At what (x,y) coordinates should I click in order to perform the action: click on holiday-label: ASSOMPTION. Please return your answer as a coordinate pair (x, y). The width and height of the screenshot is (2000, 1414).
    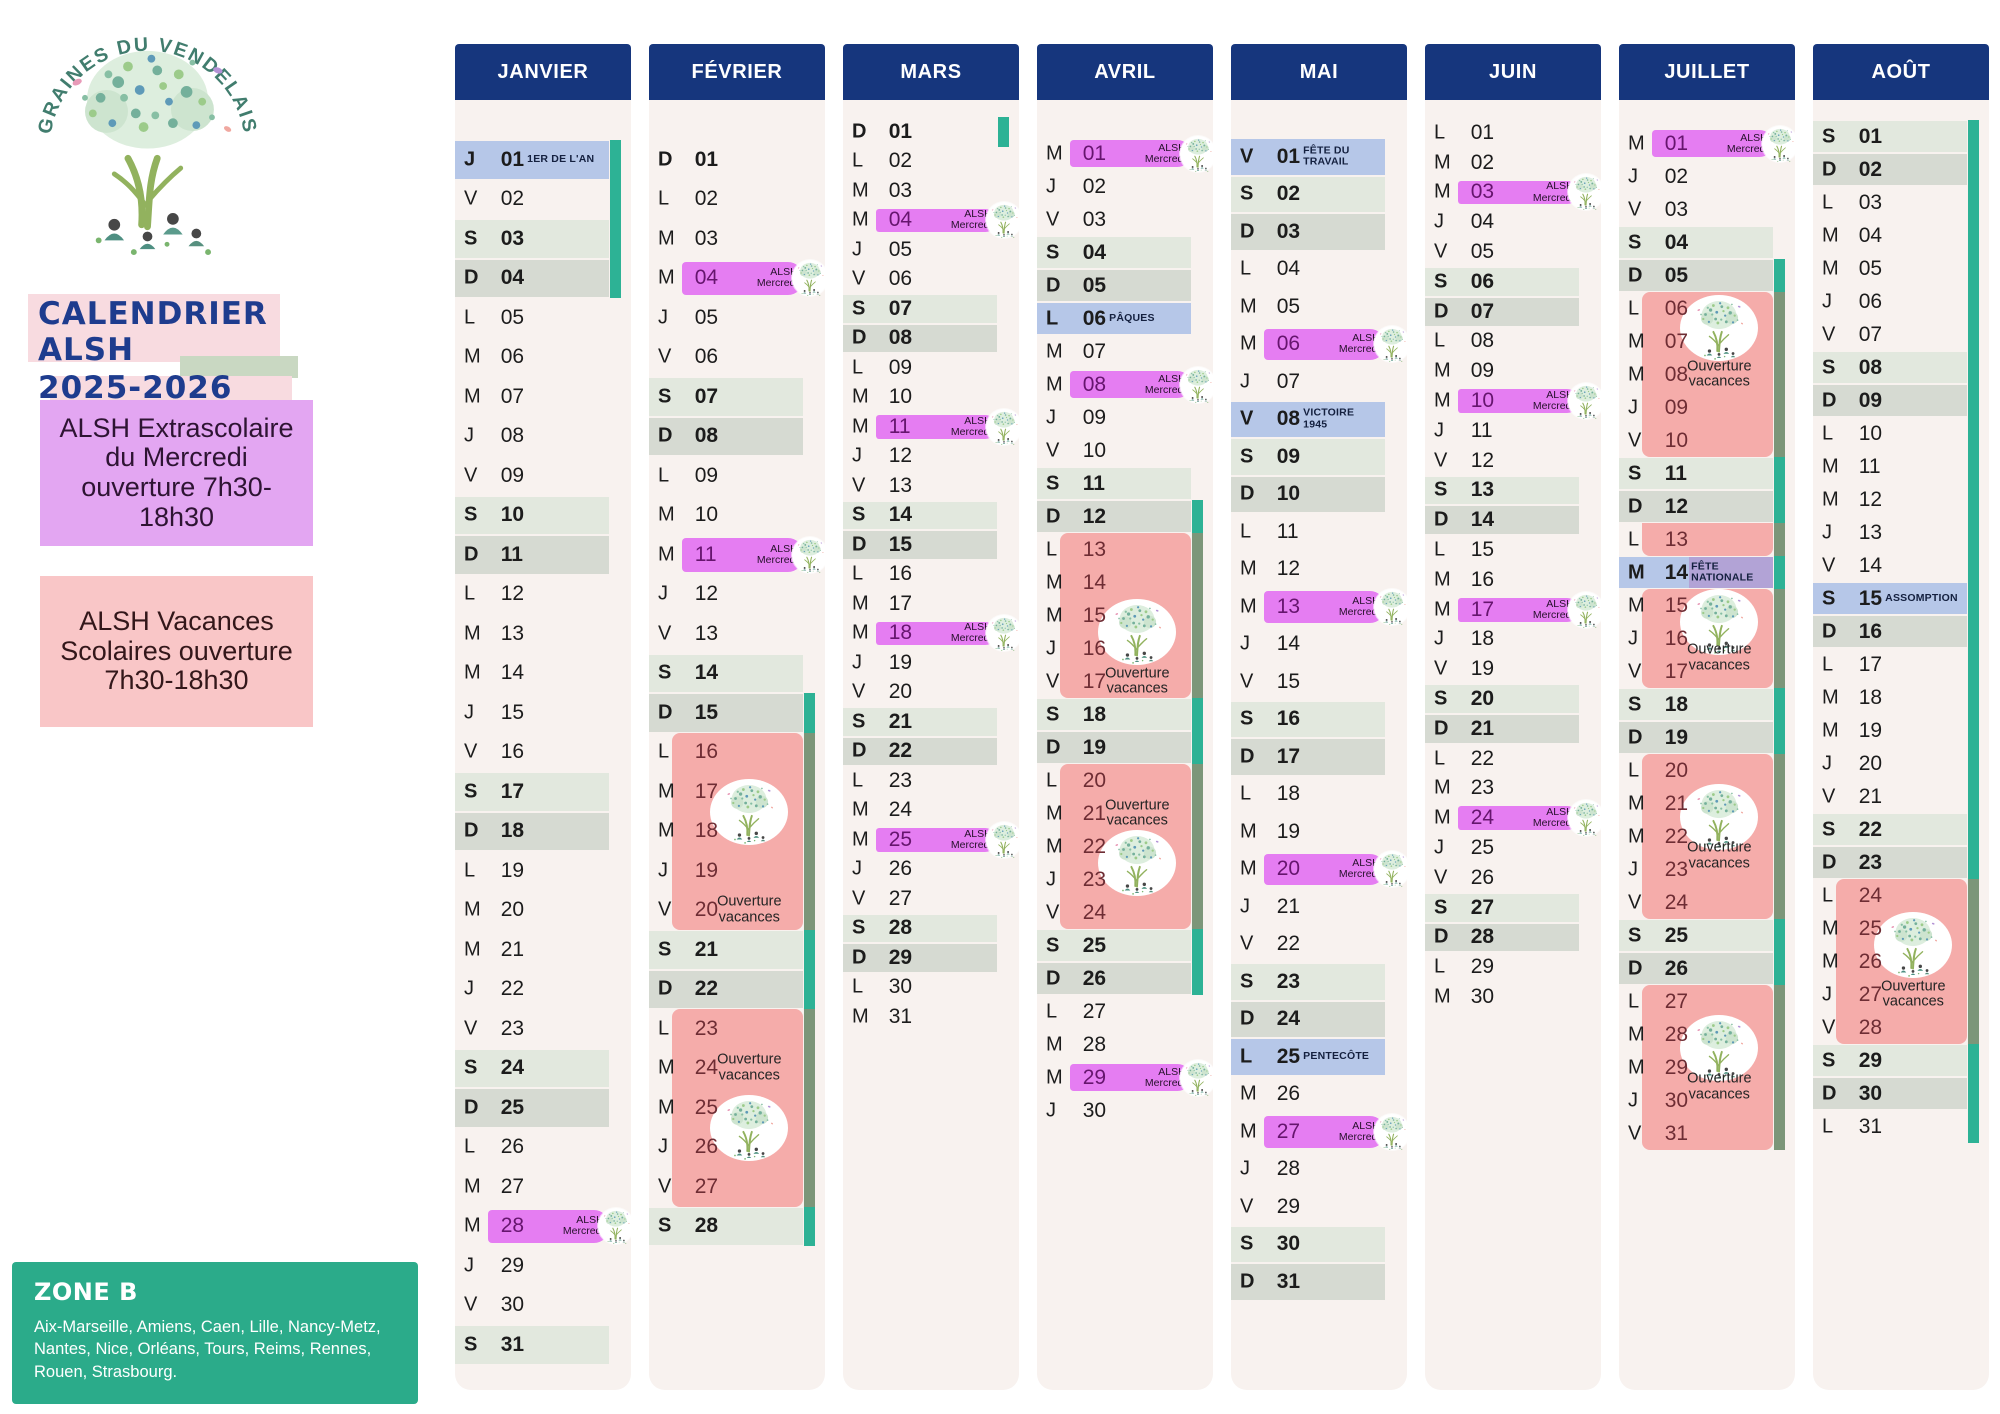
    Looking at the image, I should click on (1921, 597).